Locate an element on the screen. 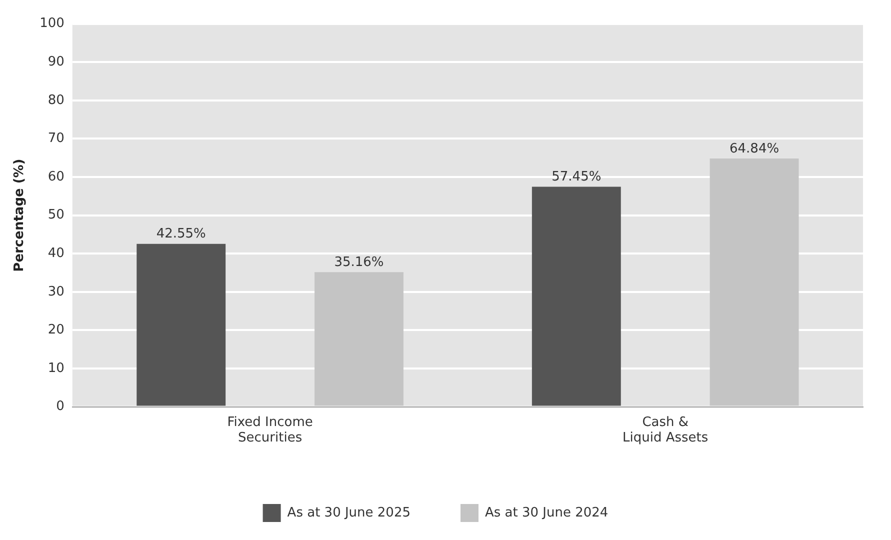  data-label: 42.55% is located at coordinates (181, 234).